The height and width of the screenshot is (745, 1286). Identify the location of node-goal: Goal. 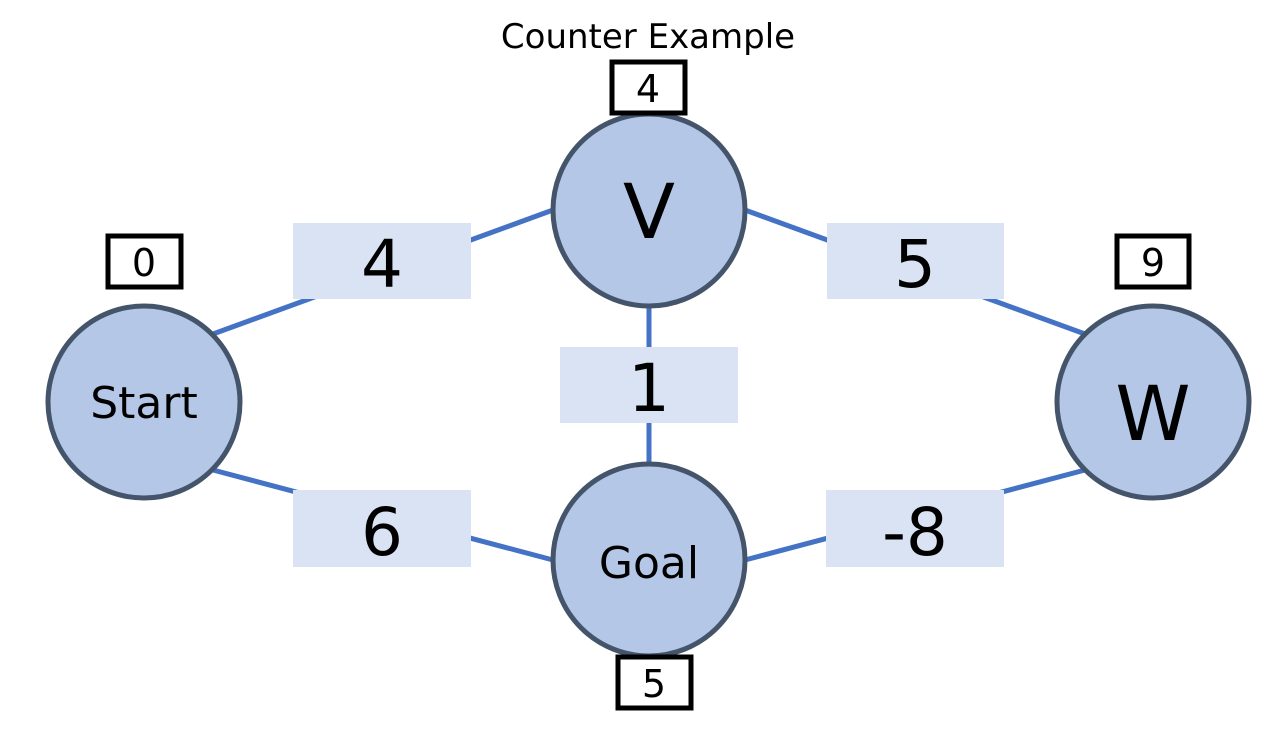
(649, 560).